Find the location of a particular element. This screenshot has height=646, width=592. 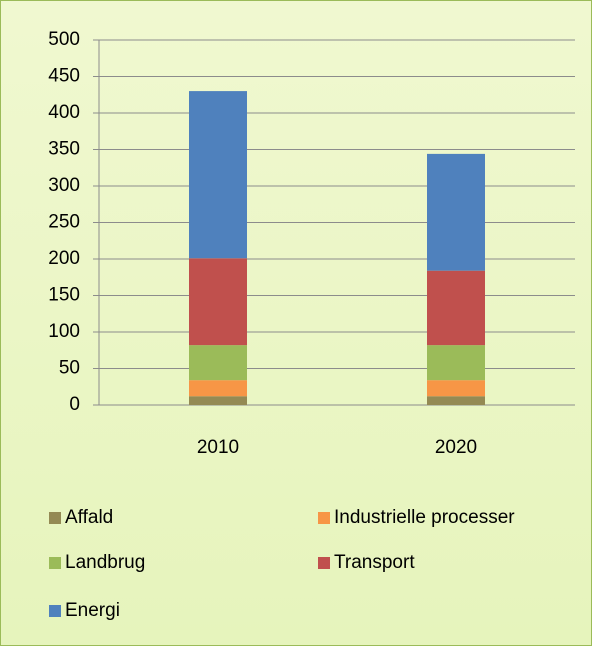

y-tick-label: 200 is located at coordinates (64, 258).